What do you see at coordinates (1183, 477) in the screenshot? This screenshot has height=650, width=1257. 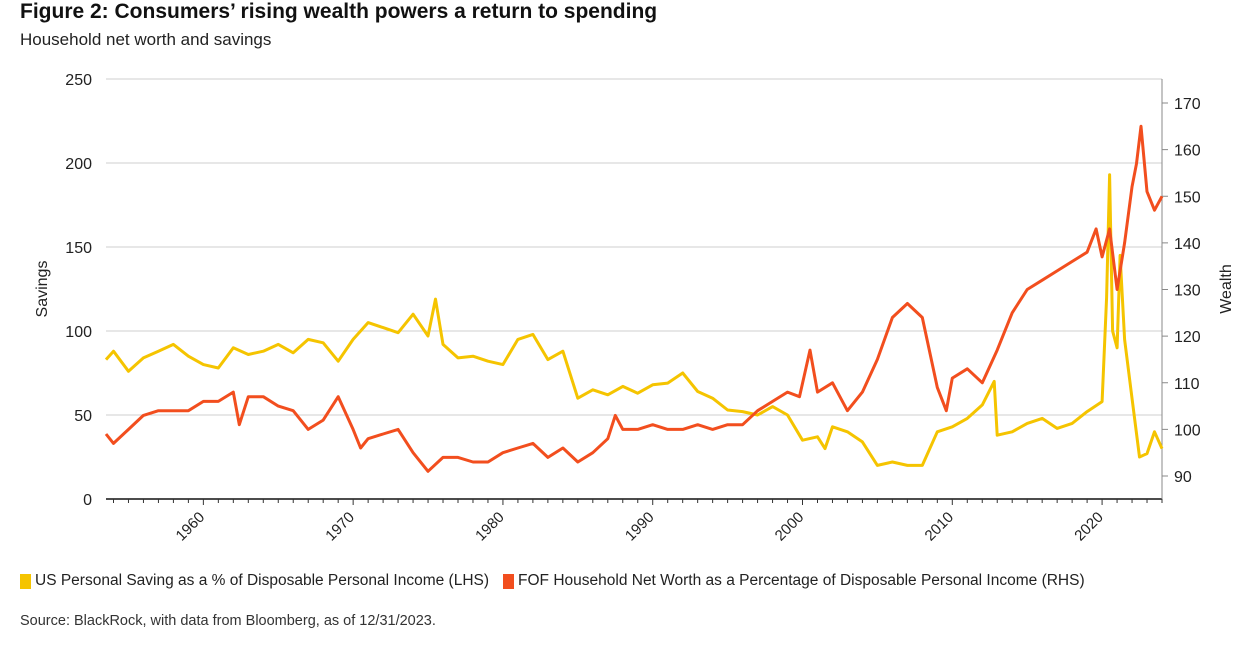 I see `y2-tick-label: 90` at bounding box center [1183, 477].